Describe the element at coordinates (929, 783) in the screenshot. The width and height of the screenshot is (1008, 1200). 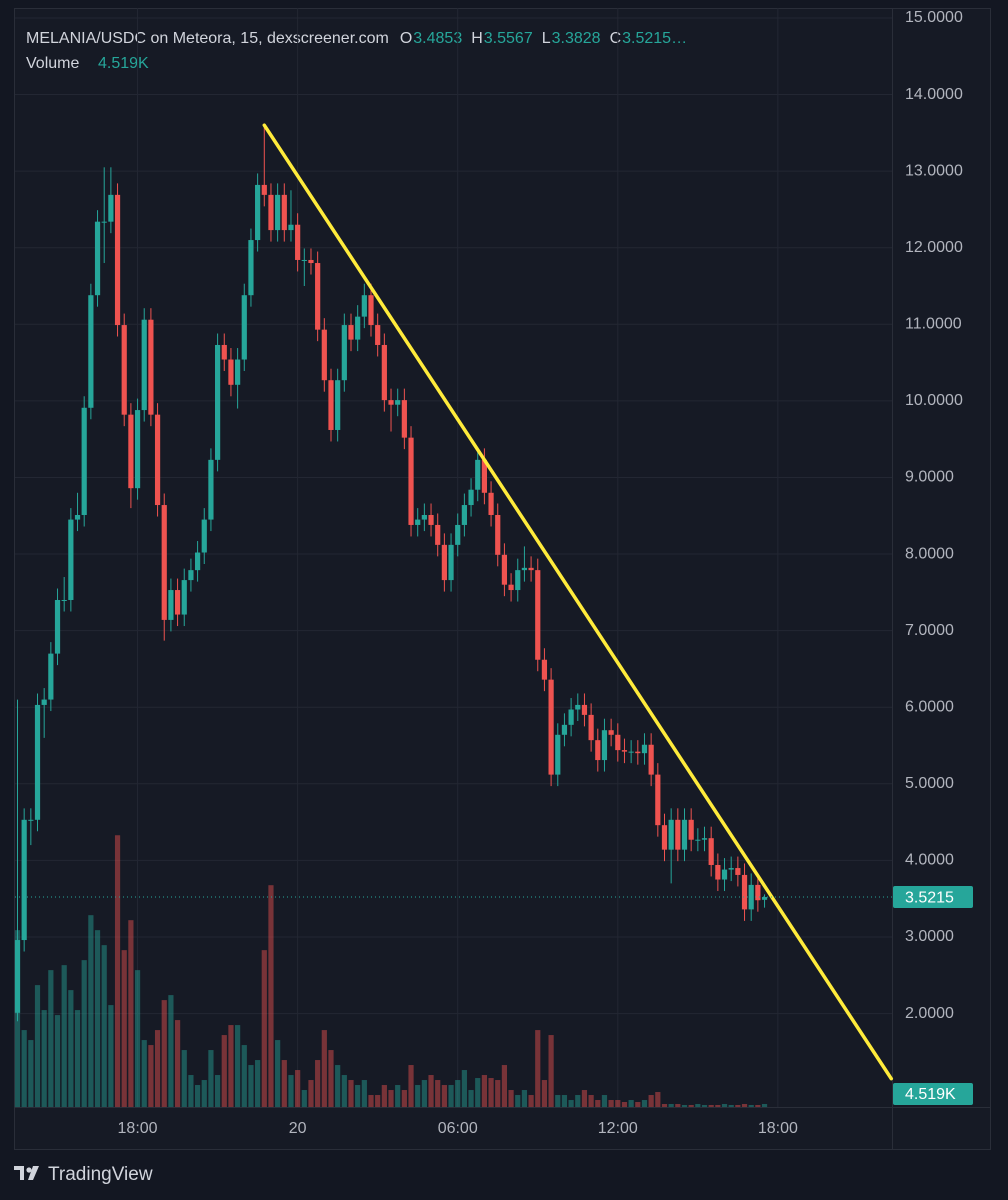
I see `y-tick-label: 5.0000` at that location.